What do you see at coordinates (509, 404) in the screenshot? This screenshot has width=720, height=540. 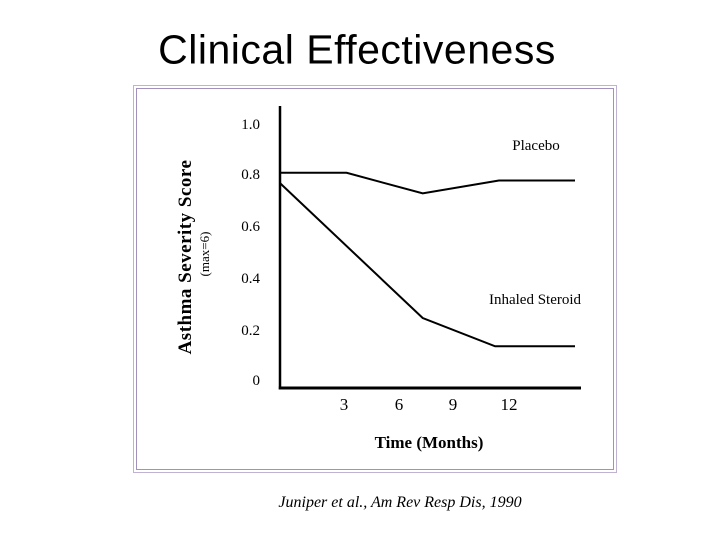 I see `x-tick-label: 12` at bounding box center [509, 404].